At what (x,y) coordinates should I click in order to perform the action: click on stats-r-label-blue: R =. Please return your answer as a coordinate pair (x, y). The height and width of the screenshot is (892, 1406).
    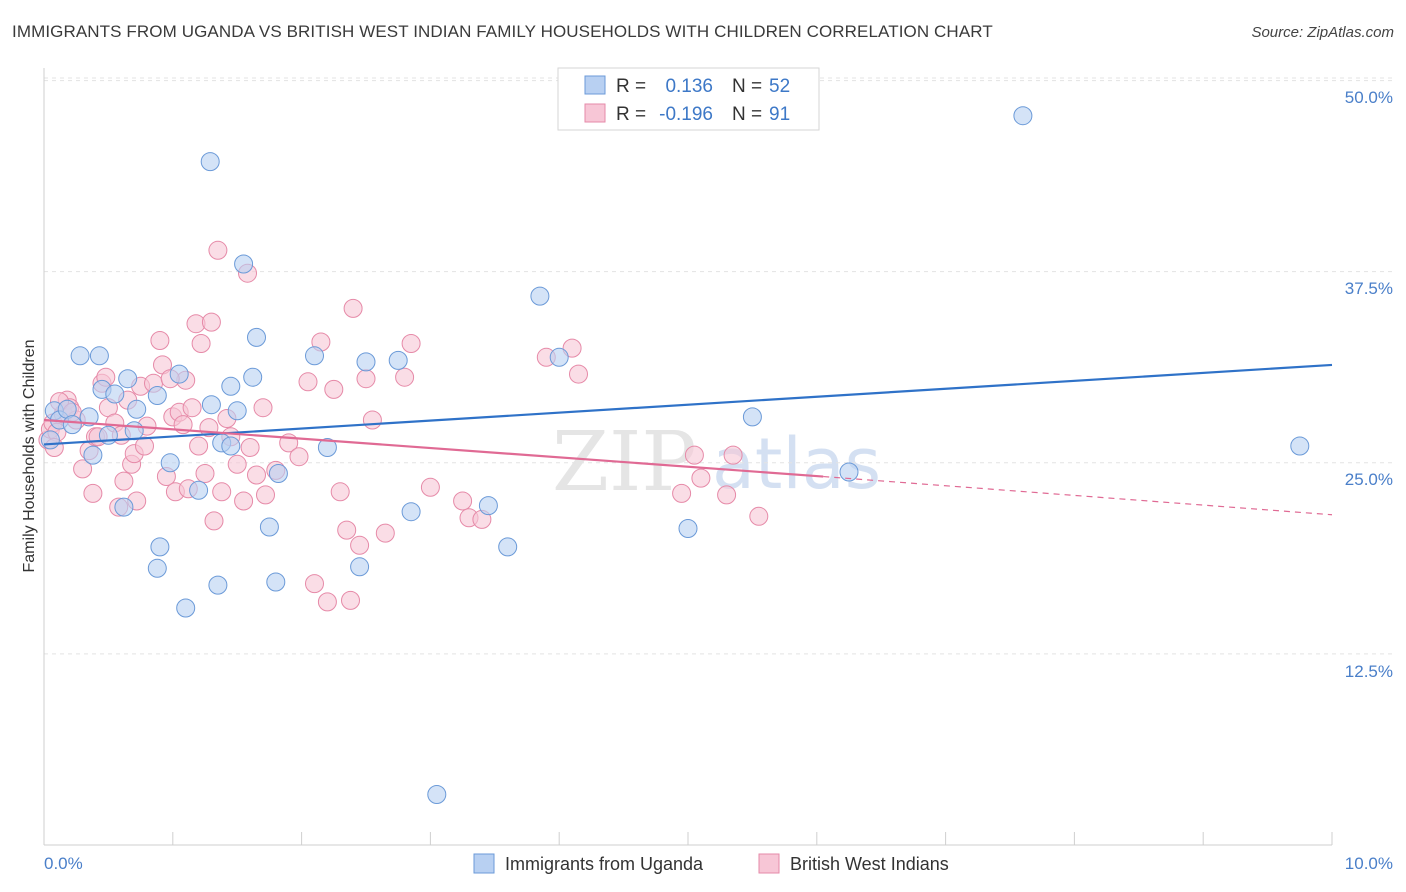
    Looking at the image, I should click on (631, 86).